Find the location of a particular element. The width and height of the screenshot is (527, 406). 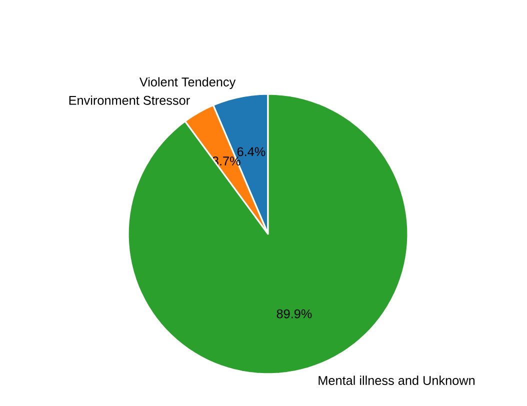

slice-label: Mental illness and Unknown is located at coordinates (396, 380).